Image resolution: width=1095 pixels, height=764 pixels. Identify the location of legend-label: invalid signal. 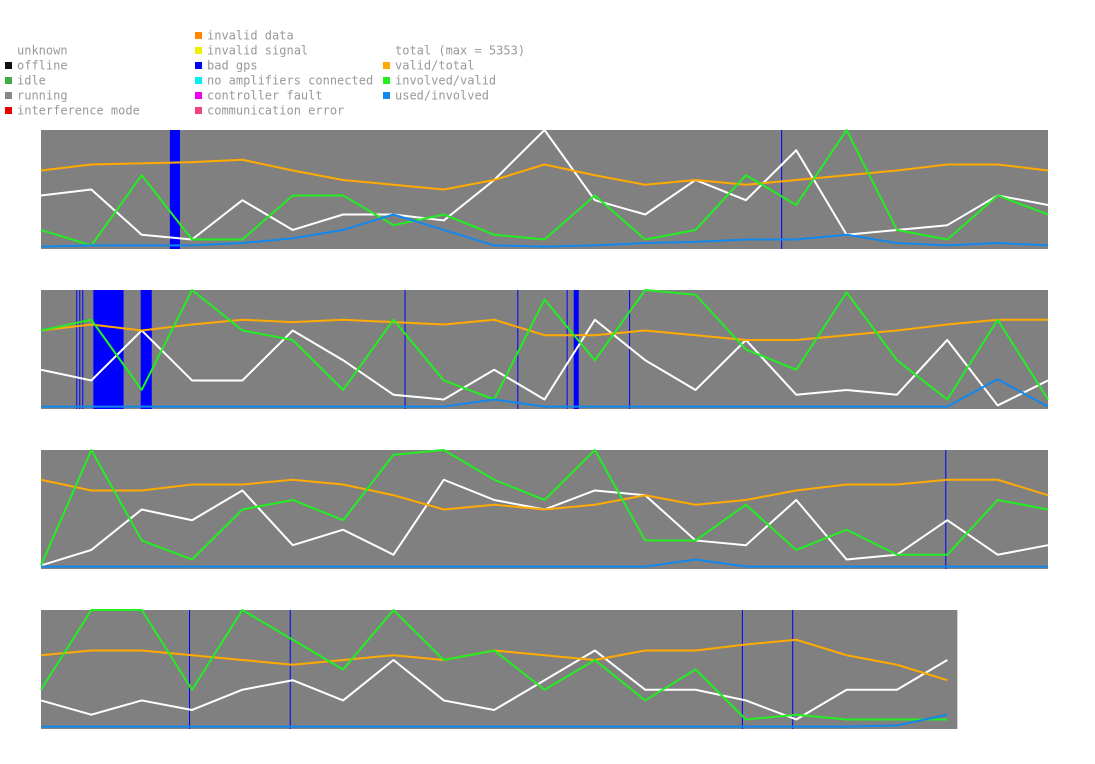
(257, 51).